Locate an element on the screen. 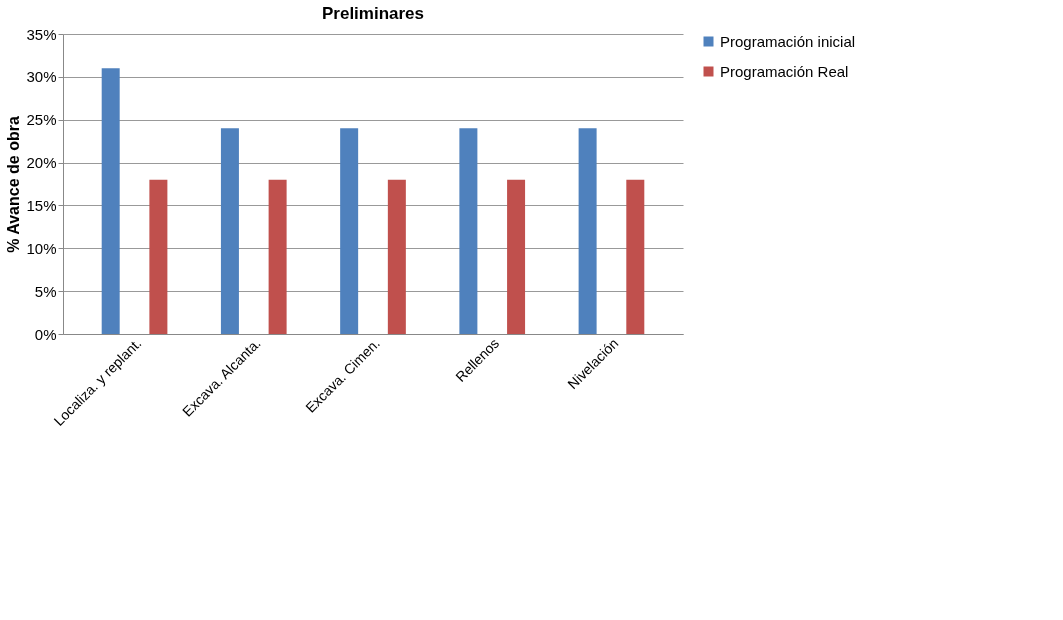 This screenshot has width=1063, height=620. y-tick-label: 10% is located at coordinates (41, 248).